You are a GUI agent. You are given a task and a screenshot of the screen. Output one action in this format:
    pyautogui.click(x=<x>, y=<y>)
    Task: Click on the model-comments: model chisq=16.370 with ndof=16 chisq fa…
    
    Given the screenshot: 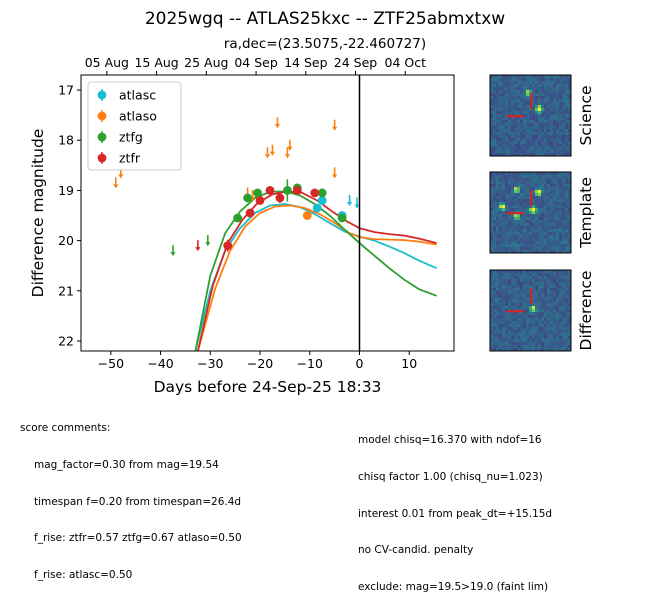 What is the action you would take?
    pyautogui.click(x=455, y=507)
    